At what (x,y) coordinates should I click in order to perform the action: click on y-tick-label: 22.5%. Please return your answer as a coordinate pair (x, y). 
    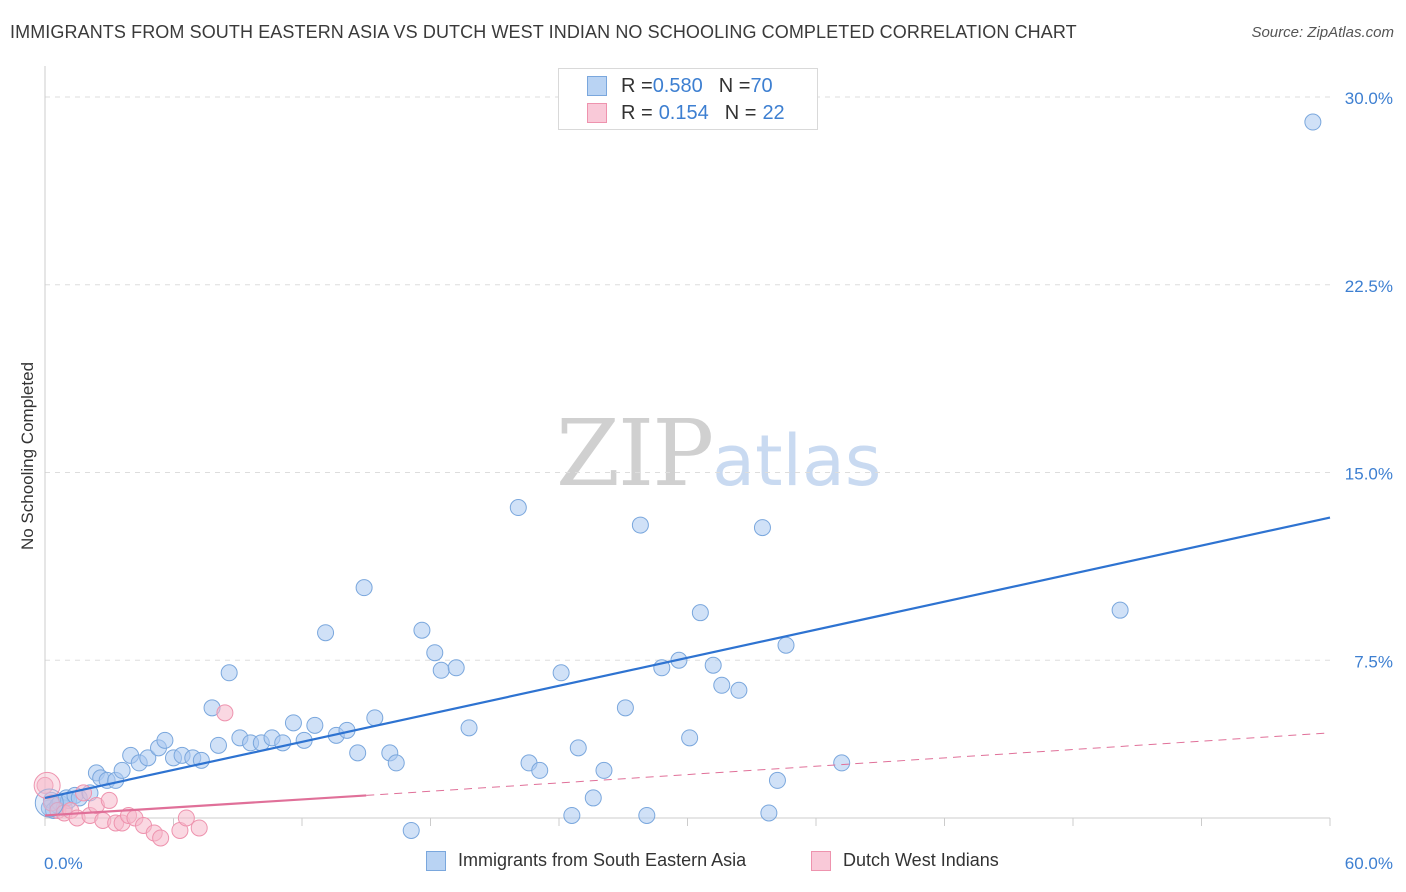
    Looking at the image, I should click on (1369, 286).